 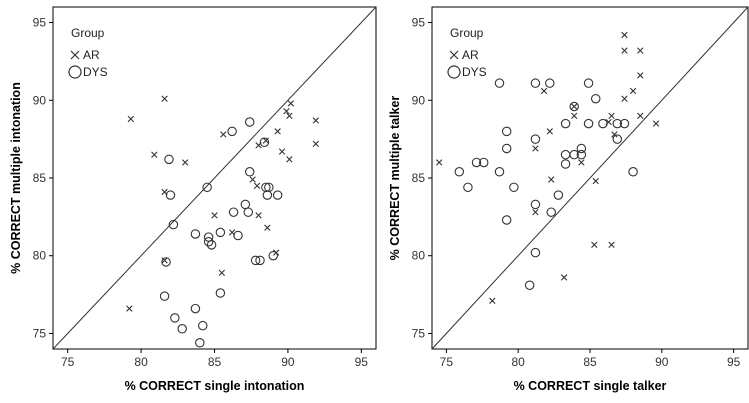 What do you see at coordinates (395, 178) in the screenshot?
I see `y-axis-label: % CORRECT multiple talker` at bounding box center [395, 178].